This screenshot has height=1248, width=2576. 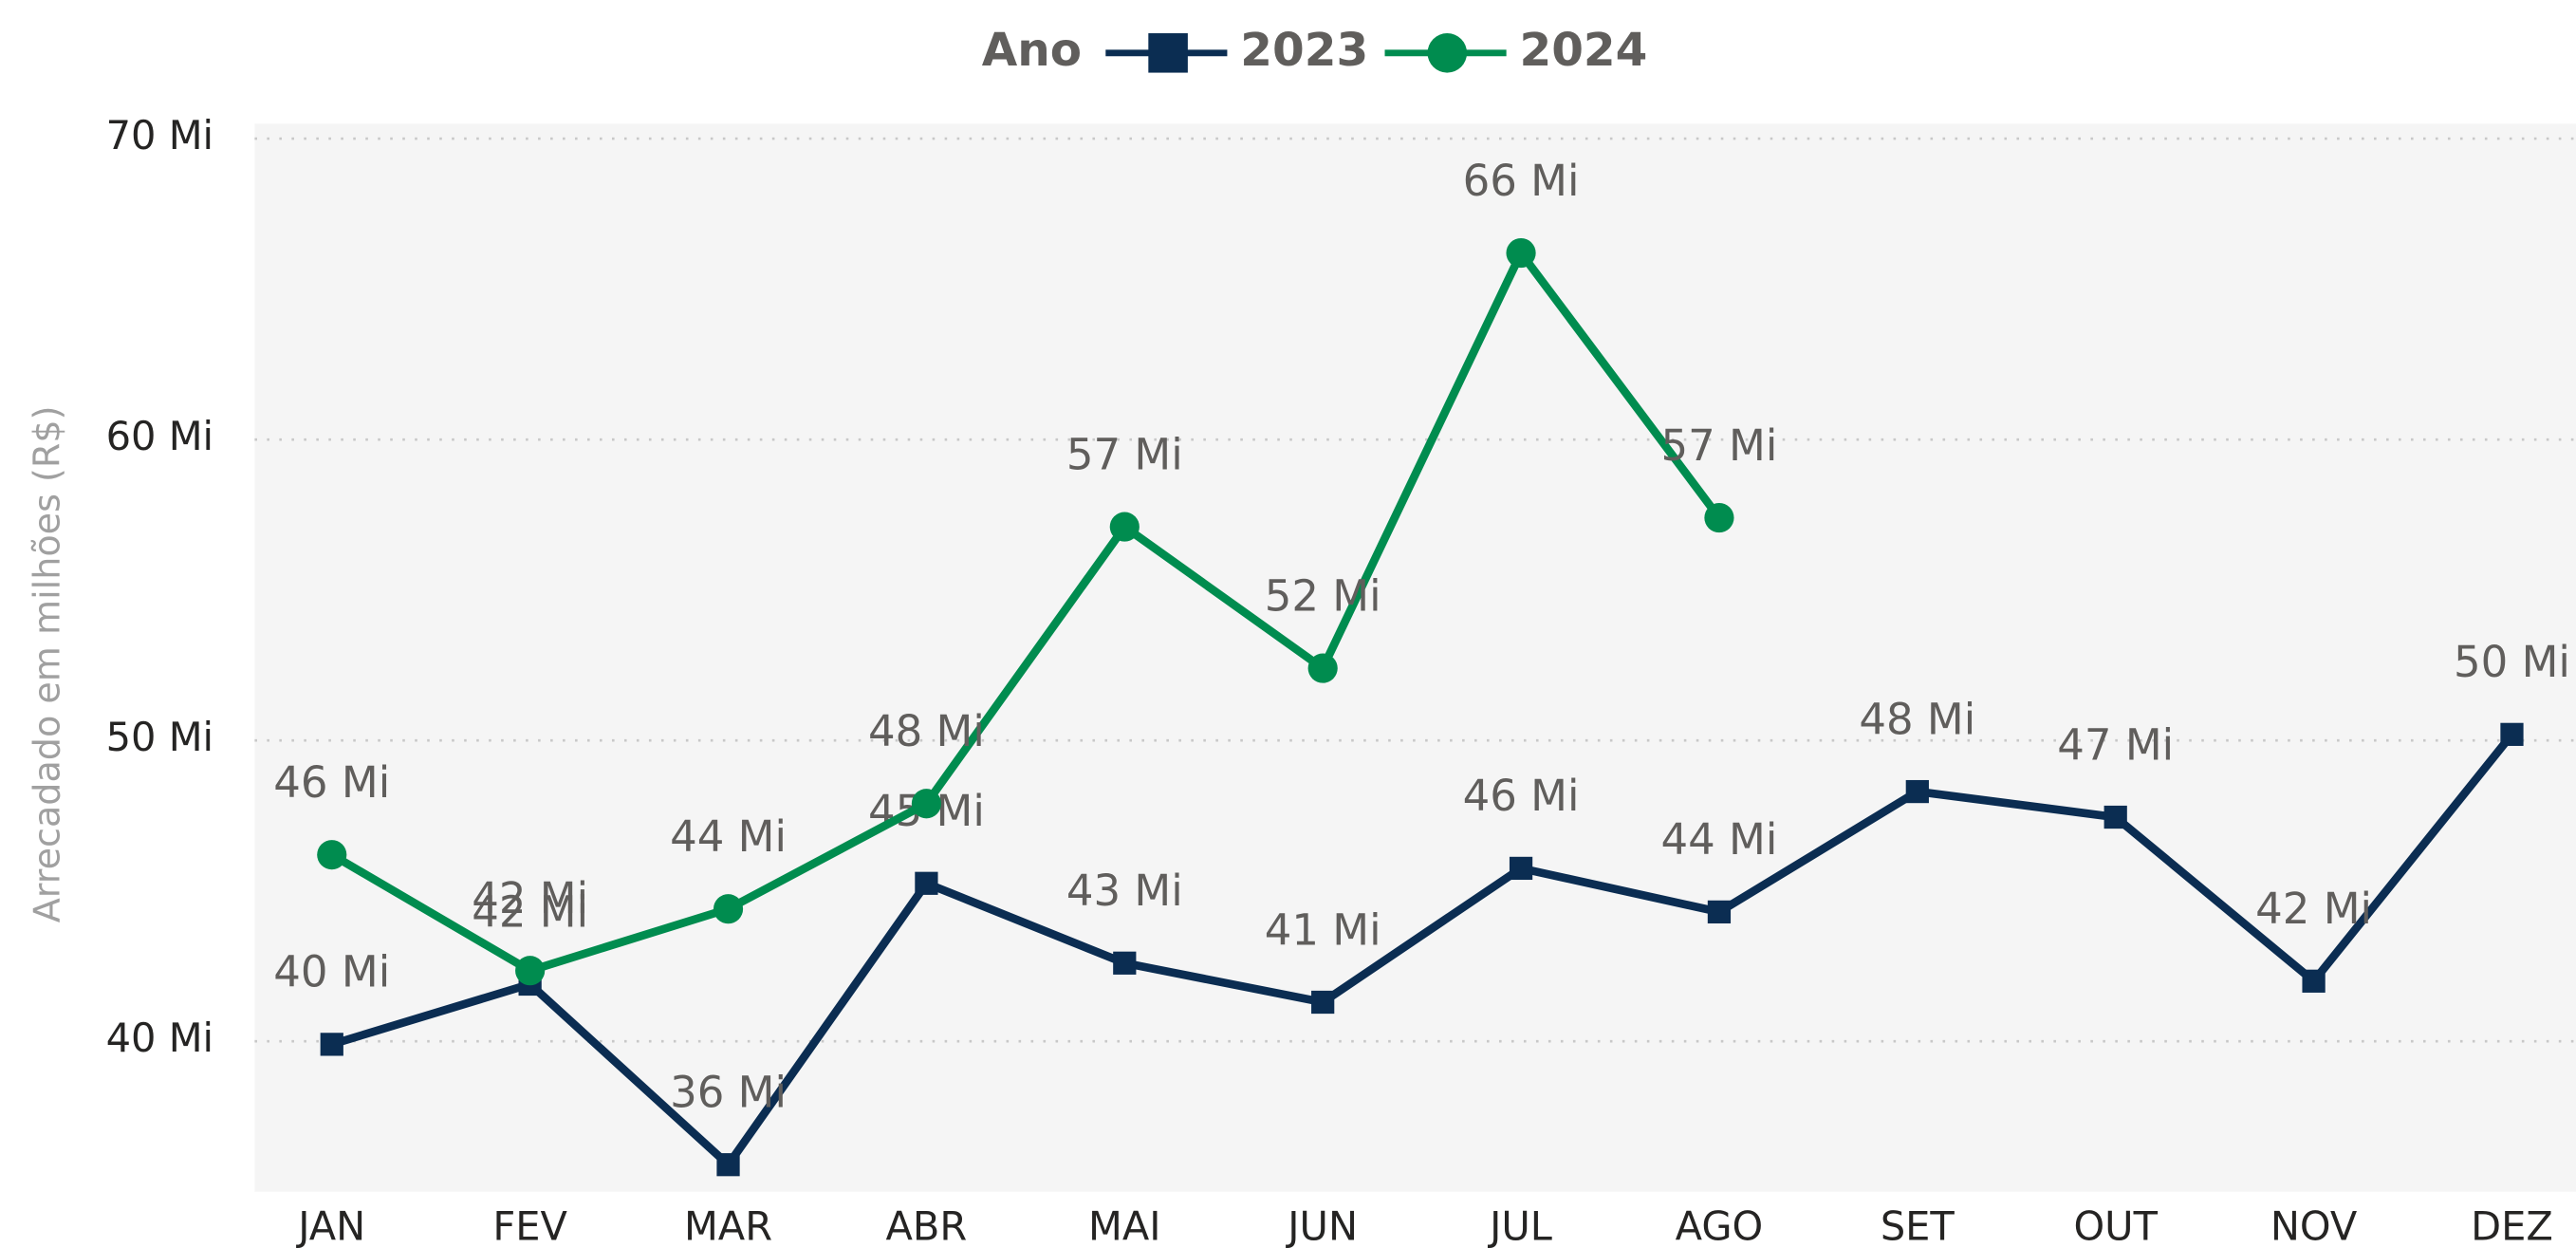 I want to click on x-tick-label: JAN, so click(x=330, y=1225).